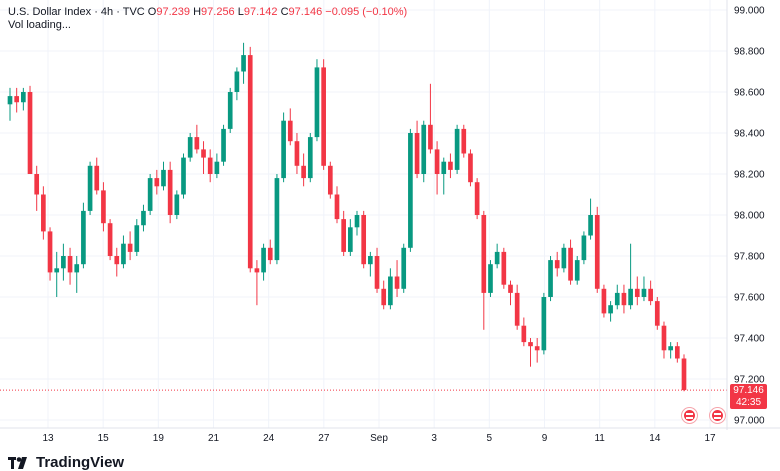 This screenshot has height=471, width=780. What do you see at coordinates (17, 462) in the screenshot?
I see `tradingview-logo-icon` at bounding box center [17, 462].